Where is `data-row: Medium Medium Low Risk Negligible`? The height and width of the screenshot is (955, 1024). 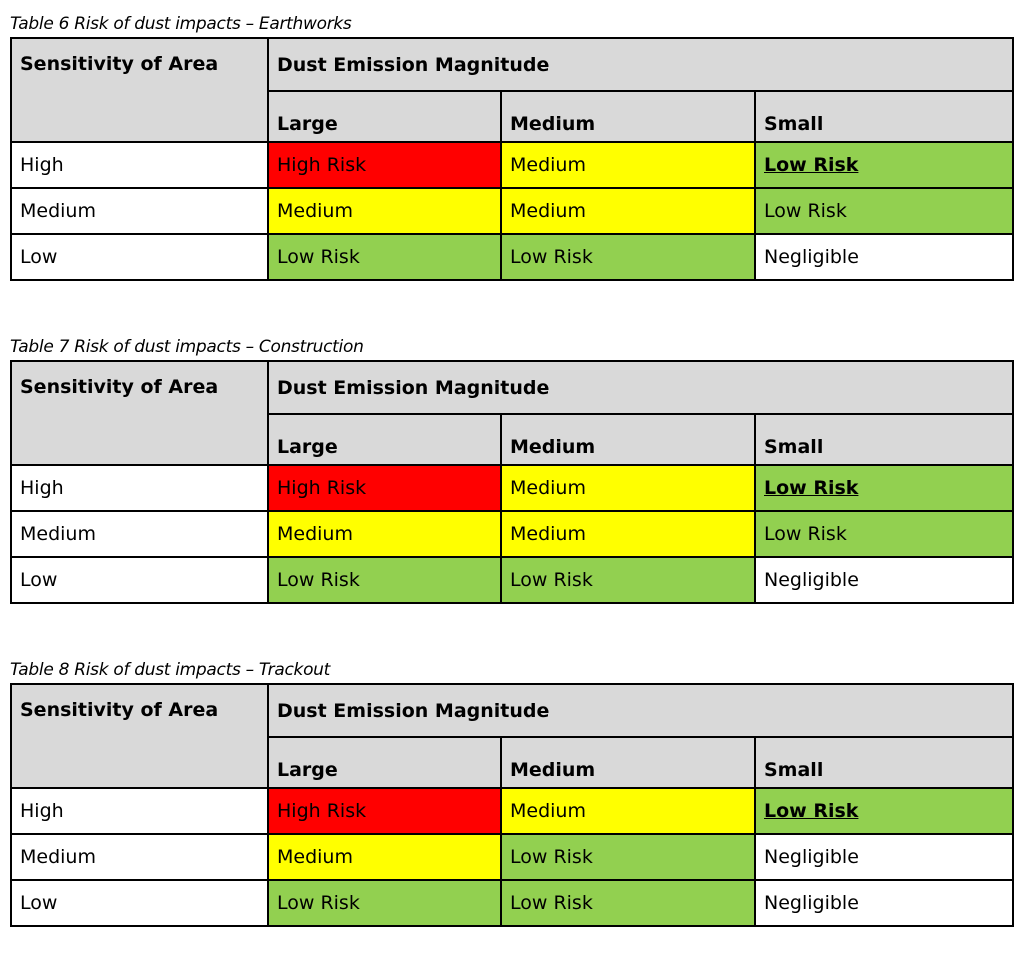
data-row: Medium Medium Low Risk Negligible is located at coordinates (512, 857).